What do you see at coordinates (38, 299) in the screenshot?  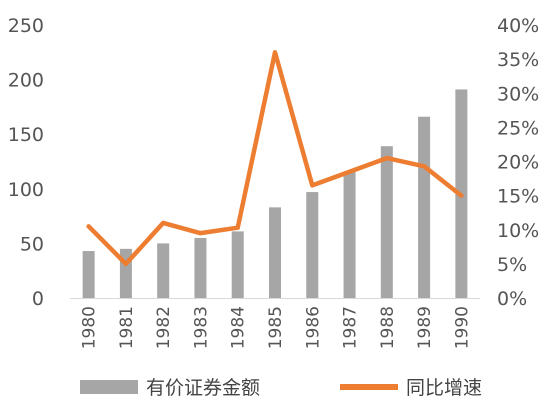 I see `left-tick-label: 0` at bounding box center [38, 299].